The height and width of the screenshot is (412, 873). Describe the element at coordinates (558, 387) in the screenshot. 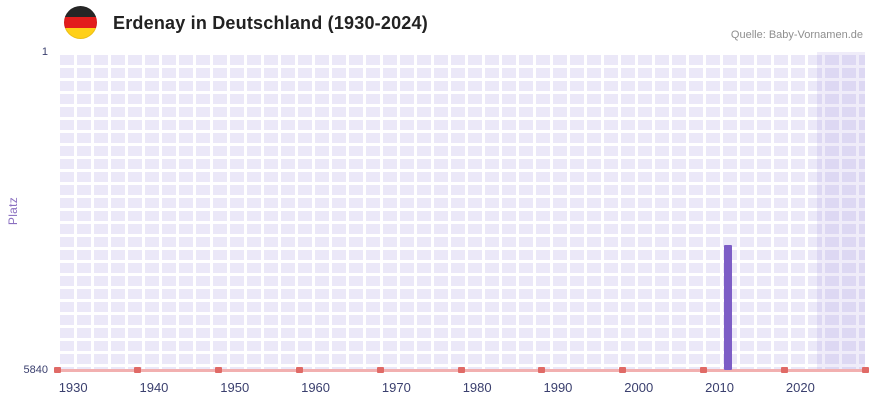

I see `x-tick-label: 1990` at that location.